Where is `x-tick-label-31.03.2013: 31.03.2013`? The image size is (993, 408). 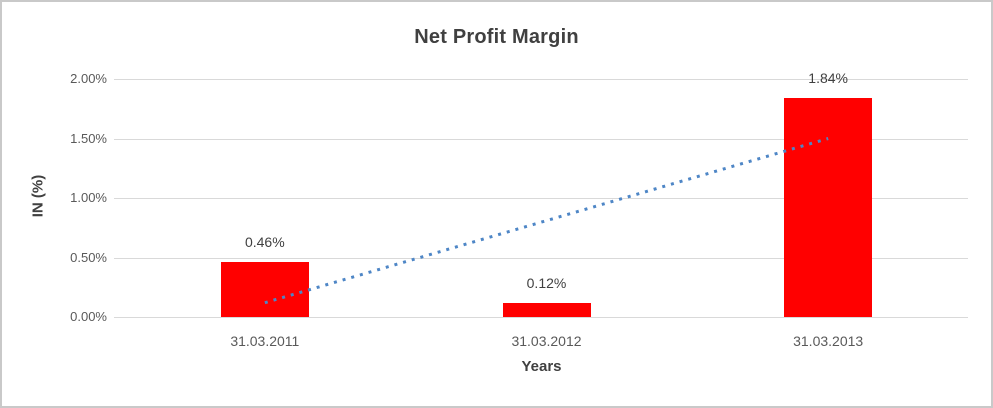
x-tick-label-31.03.2013: 31.03.2013 is located at coordinates (828, 341).